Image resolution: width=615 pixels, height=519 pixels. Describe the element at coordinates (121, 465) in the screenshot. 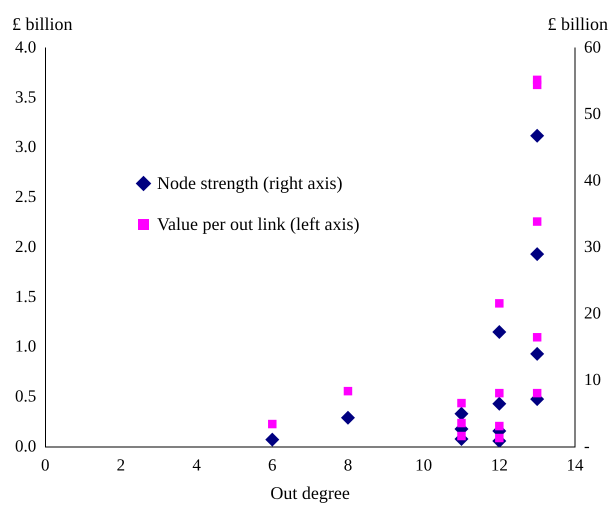

I see `x-tick-label: 2` at that location.